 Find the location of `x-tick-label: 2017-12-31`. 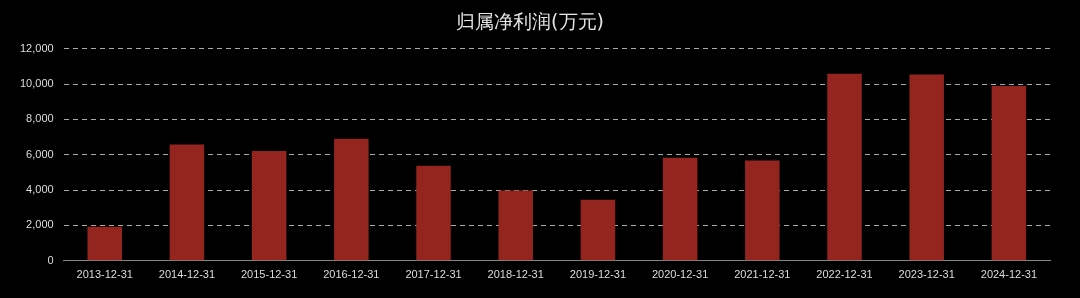

x-tick-label: 2017-12-31 is located at coordinates (433, 274).